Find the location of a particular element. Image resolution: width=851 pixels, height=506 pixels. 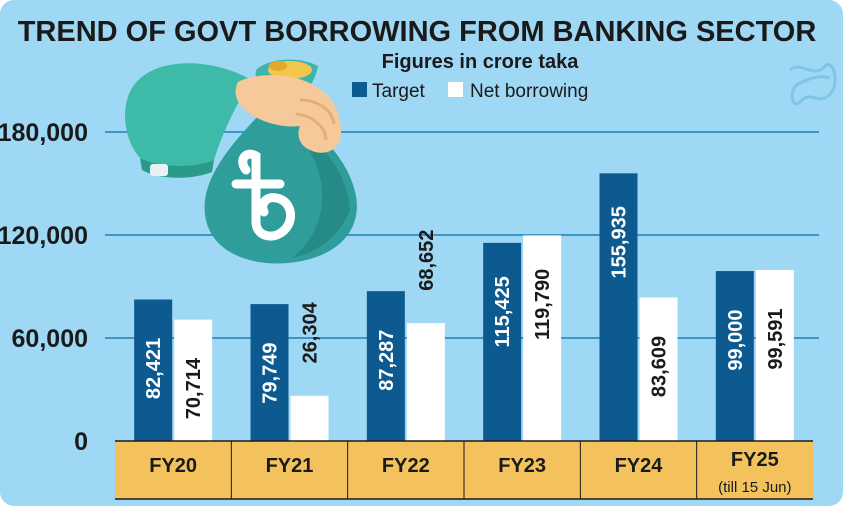

data-label-target: 155,935 is located at coordinates (620, 242).